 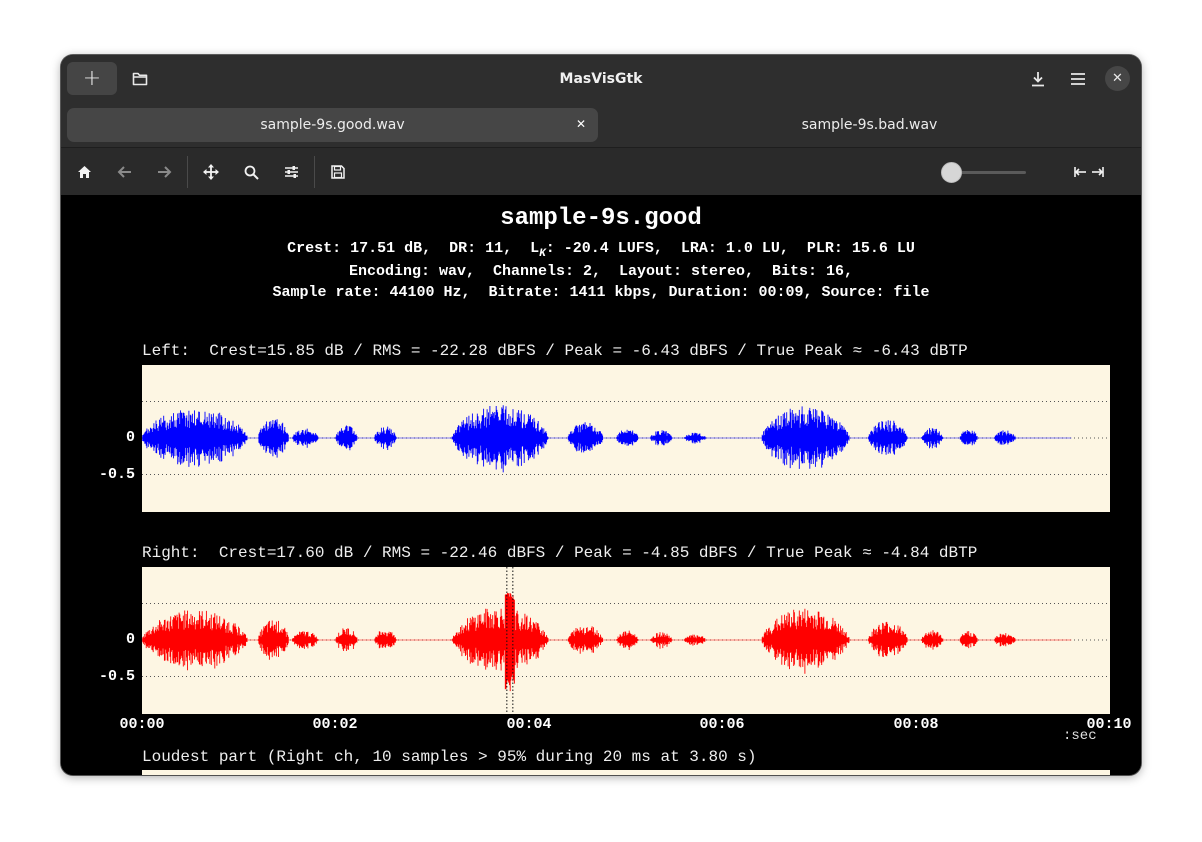 I want to click on left-waveform, so click(x=626, y=438).